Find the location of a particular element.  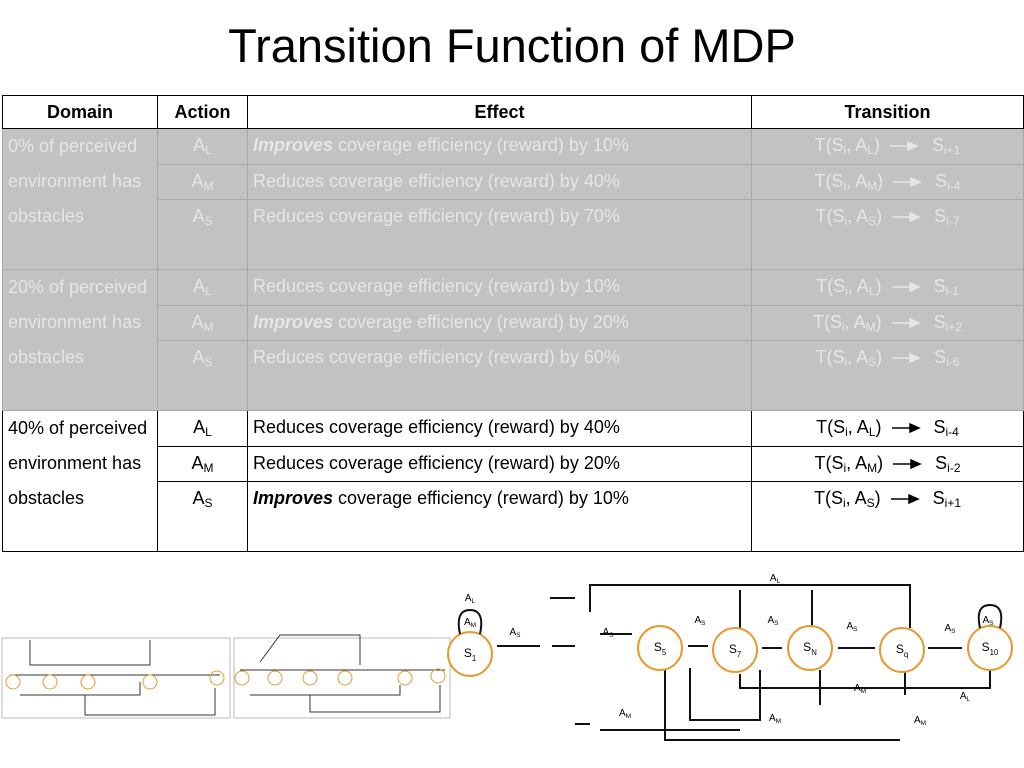

effect-text: coverage efficiency (reward) by 20% is located at coordinates (483, 322).